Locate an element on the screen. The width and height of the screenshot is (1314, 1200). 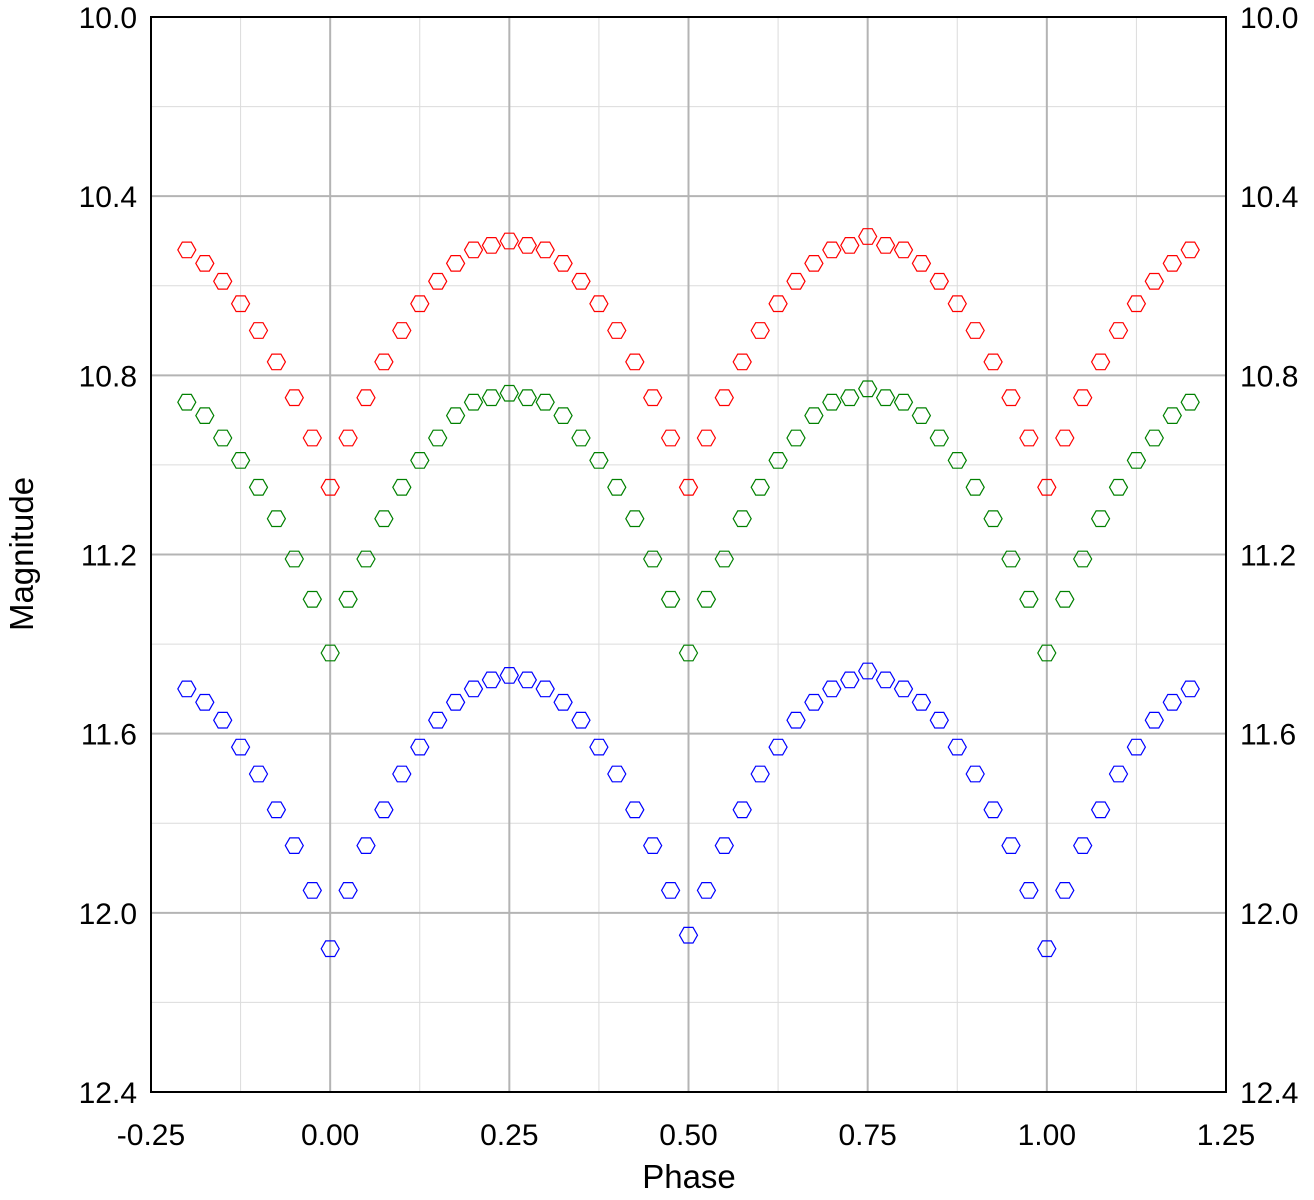
y-tick-label-right: 12.0 is located at coordinates (1269, 914).